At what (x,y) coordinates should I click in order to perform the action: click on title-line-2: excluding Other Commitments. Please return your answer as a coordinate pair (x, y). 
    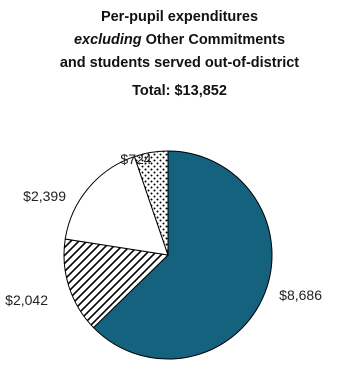
    Looking at the image, I should click on (179, 40).